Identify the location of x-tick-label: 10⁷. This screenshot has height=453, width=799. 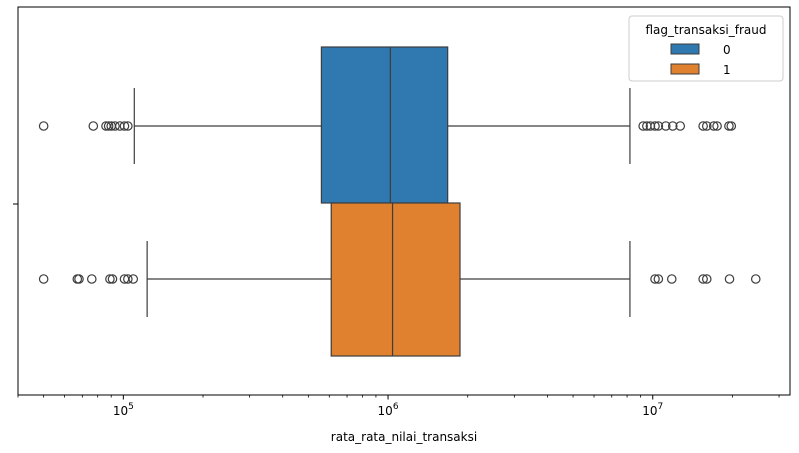
(652, 410).